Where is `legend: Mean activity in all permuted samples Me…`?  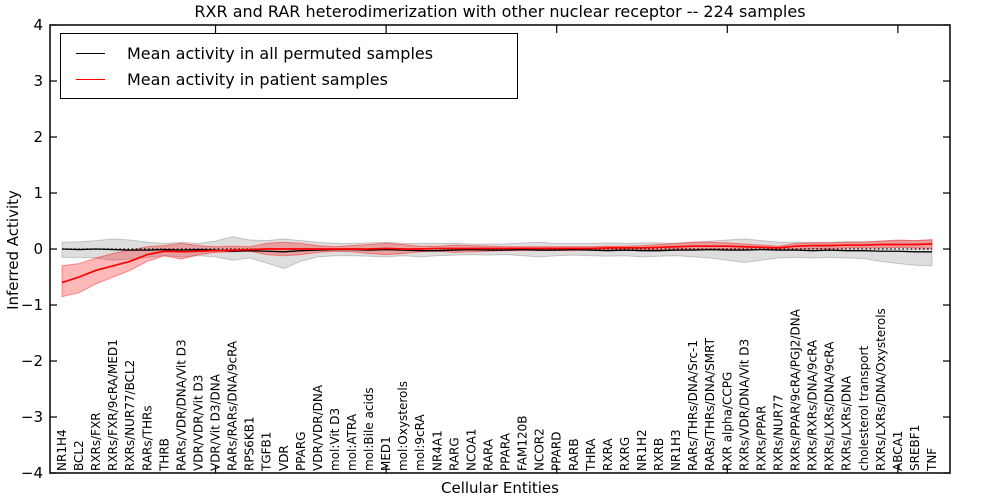
legend: Mean activity in all permuted samples Me… is located at coordinates (289, 66).